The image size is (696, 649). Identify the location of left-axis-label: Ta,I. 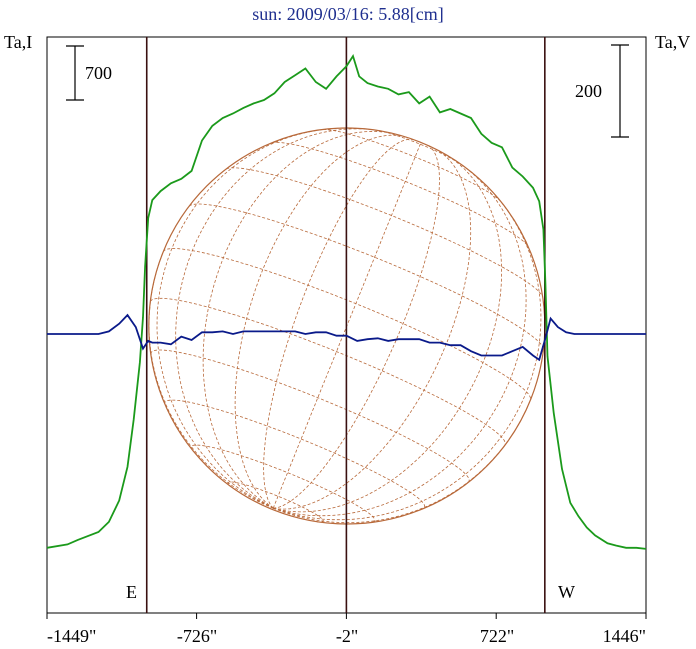
(18, 42).